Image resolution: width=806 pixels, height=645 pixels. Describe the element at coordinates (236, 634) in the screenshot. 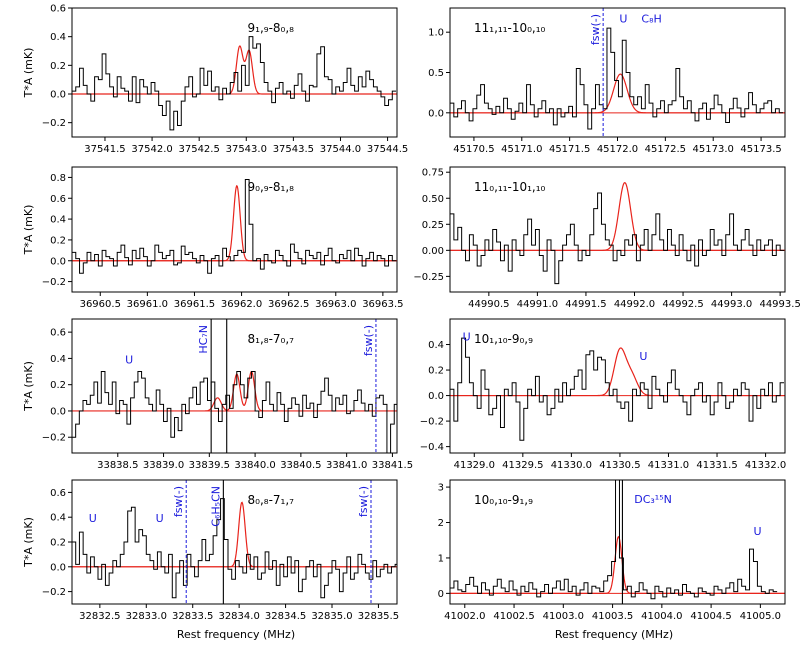

I see `x-axis-label-left: Rest frequency (MHz)` at that location.